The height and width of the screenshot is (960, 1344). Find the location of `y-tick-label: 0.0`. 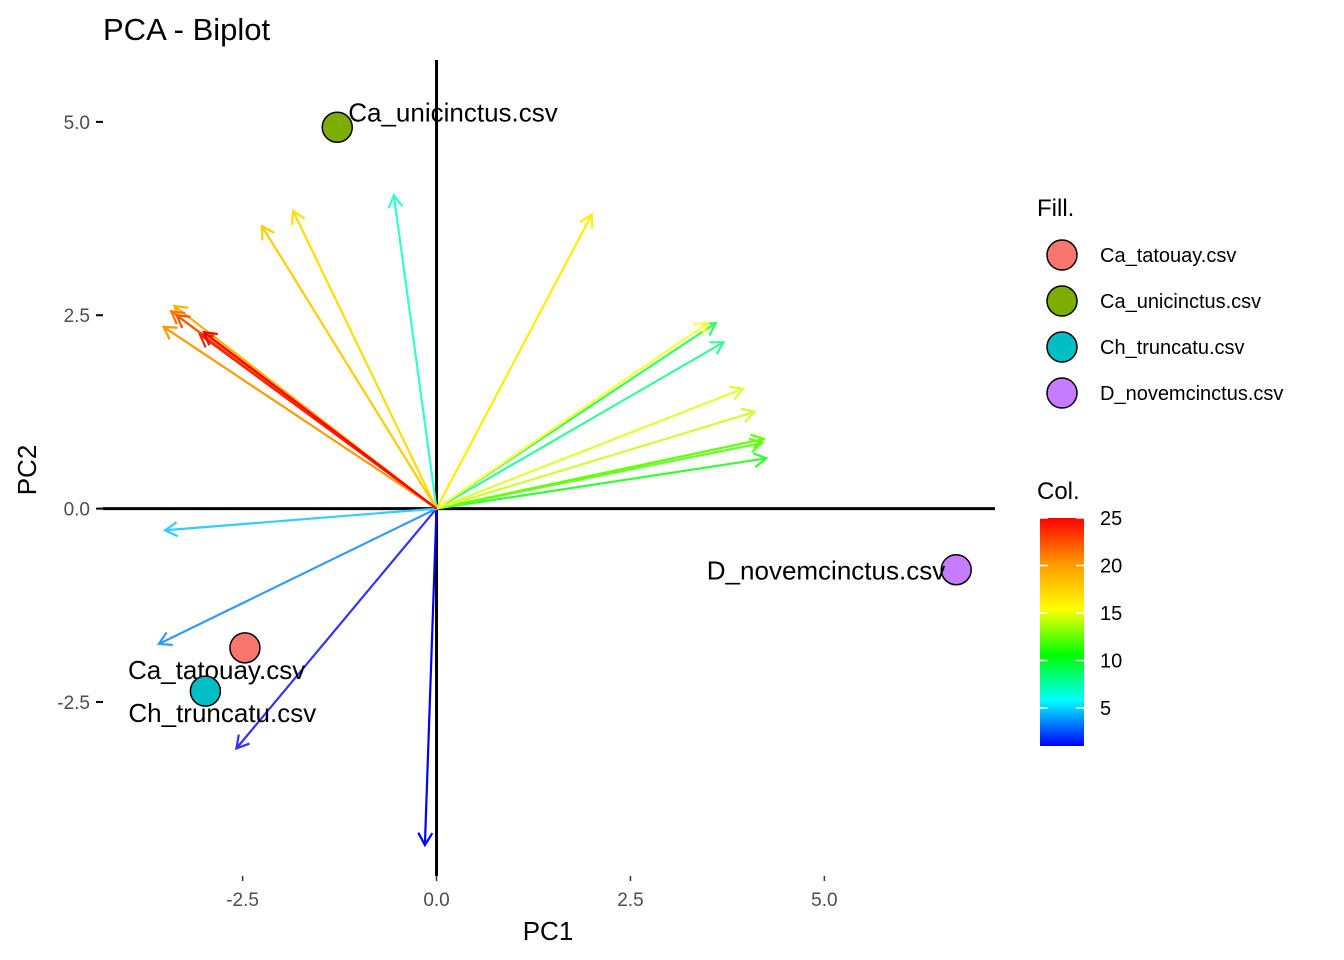

y-tick-label: 0.0 is located at coordinates (77, 510).